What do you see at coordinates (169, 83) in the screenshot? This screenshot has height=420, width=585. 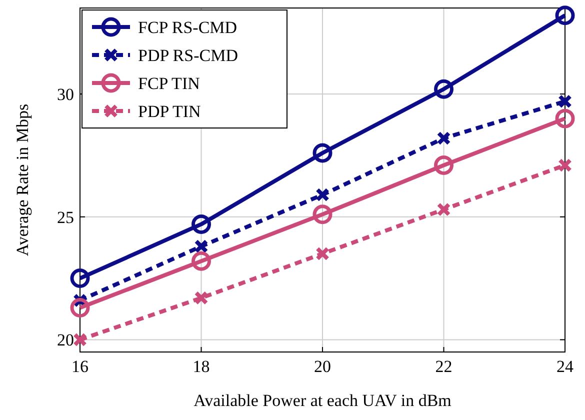 I see `legend-label: FCP TIN` at bounding box center [169, 83].